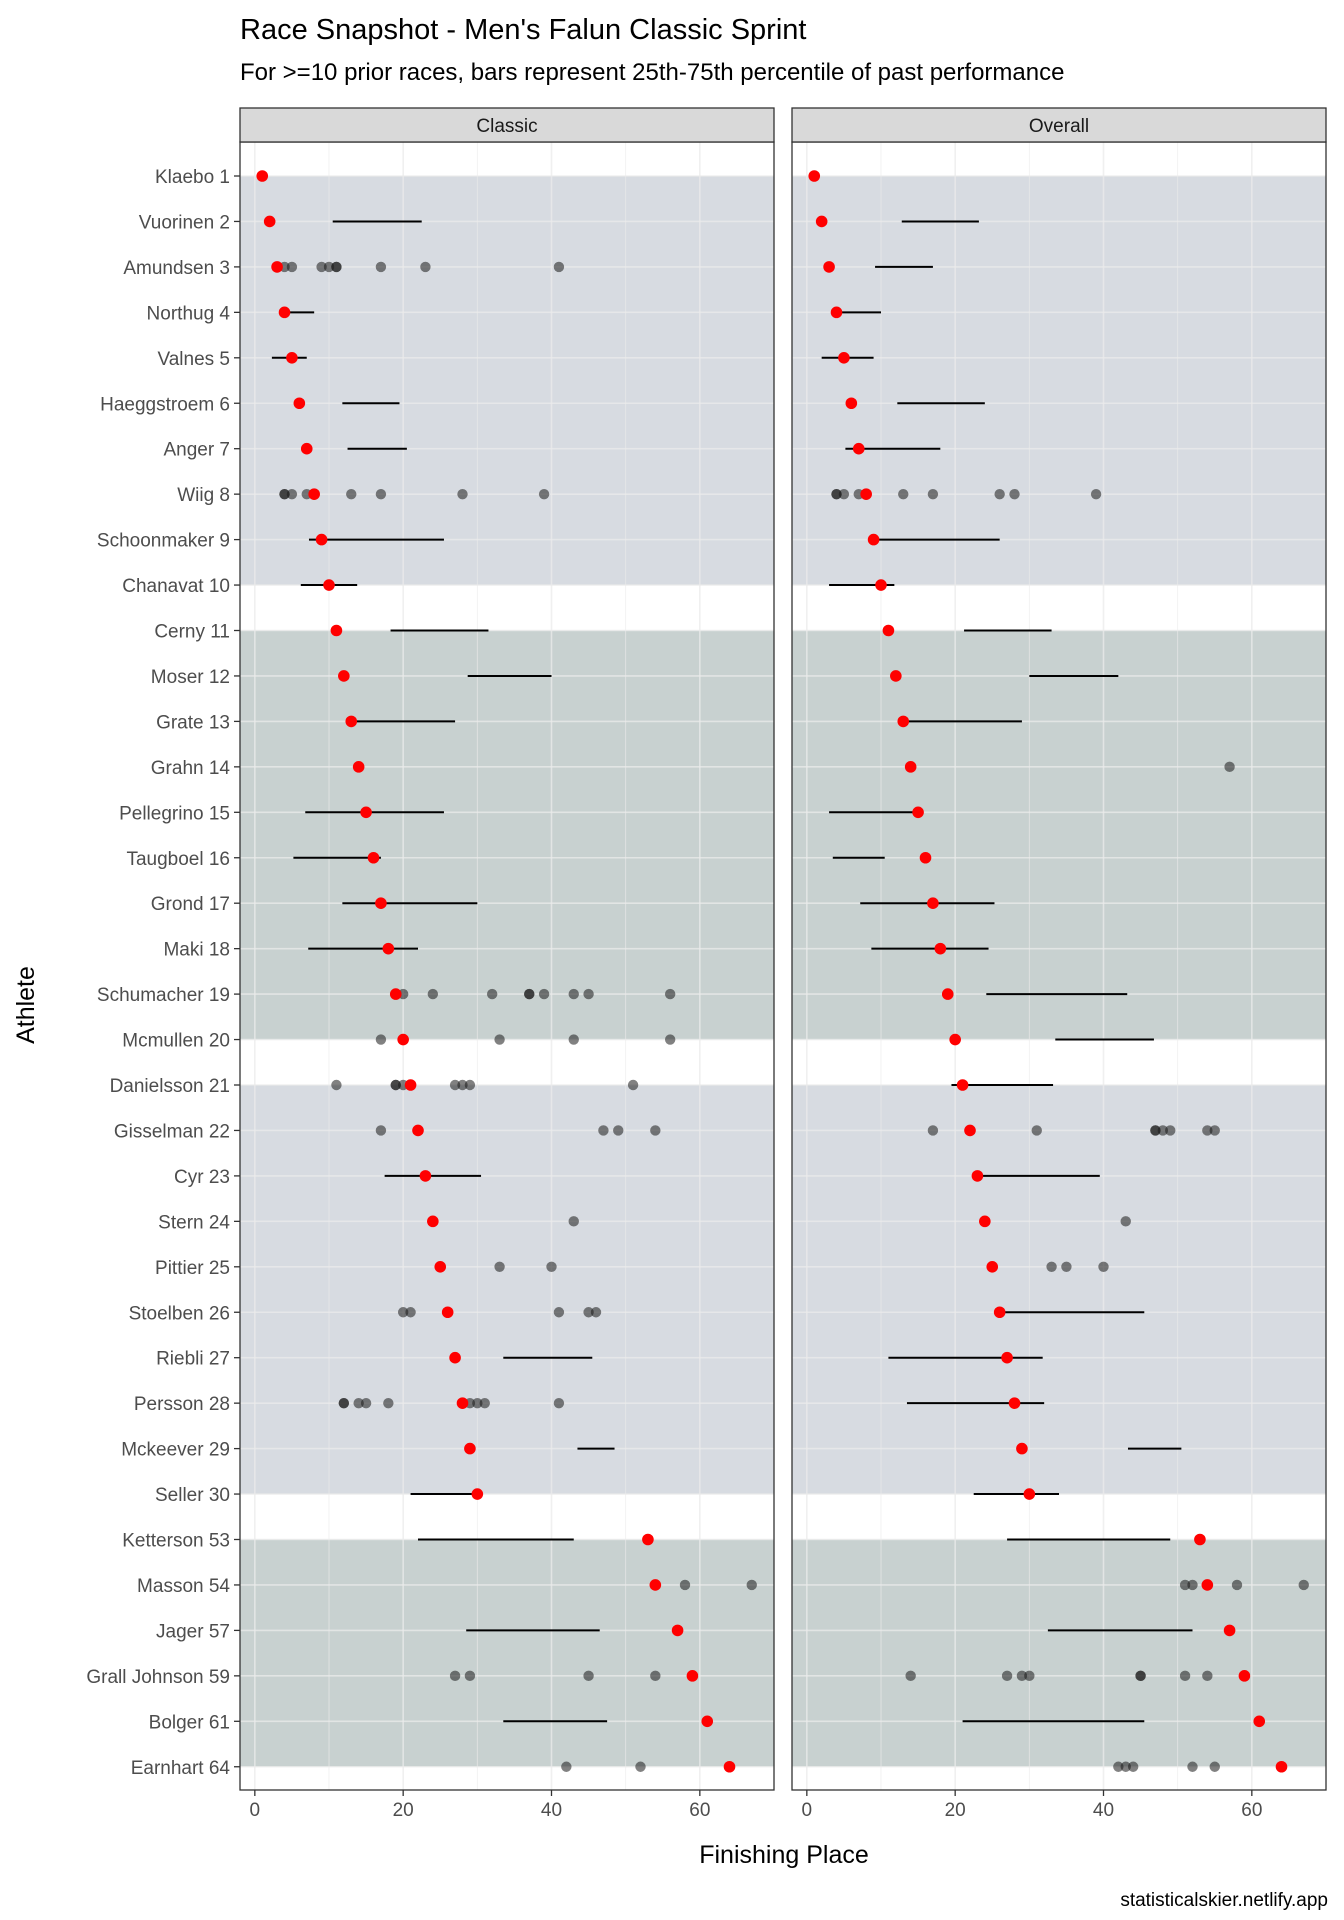 The height and width of the screenshot is (1920, 1344). I want to click on x-tick-label: 40, so click(551, 1810).